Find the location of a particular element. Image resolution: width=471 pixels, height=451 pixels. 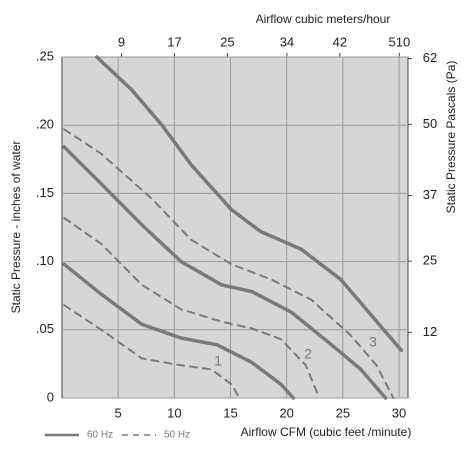

curve-label: 3 is located at coordinates (373, 342).